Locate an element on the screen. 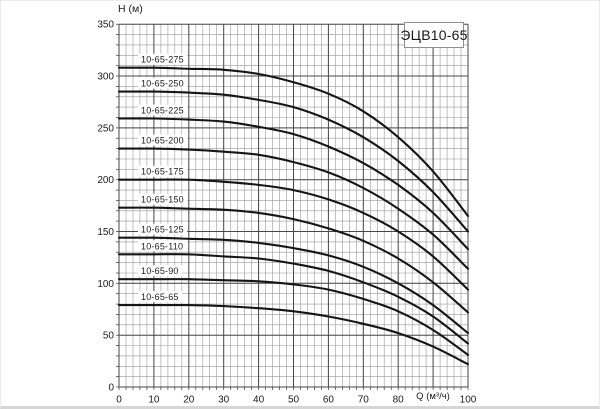  curve-label-10-65-275: 10-65-275 is located at coordinates (162, 60).